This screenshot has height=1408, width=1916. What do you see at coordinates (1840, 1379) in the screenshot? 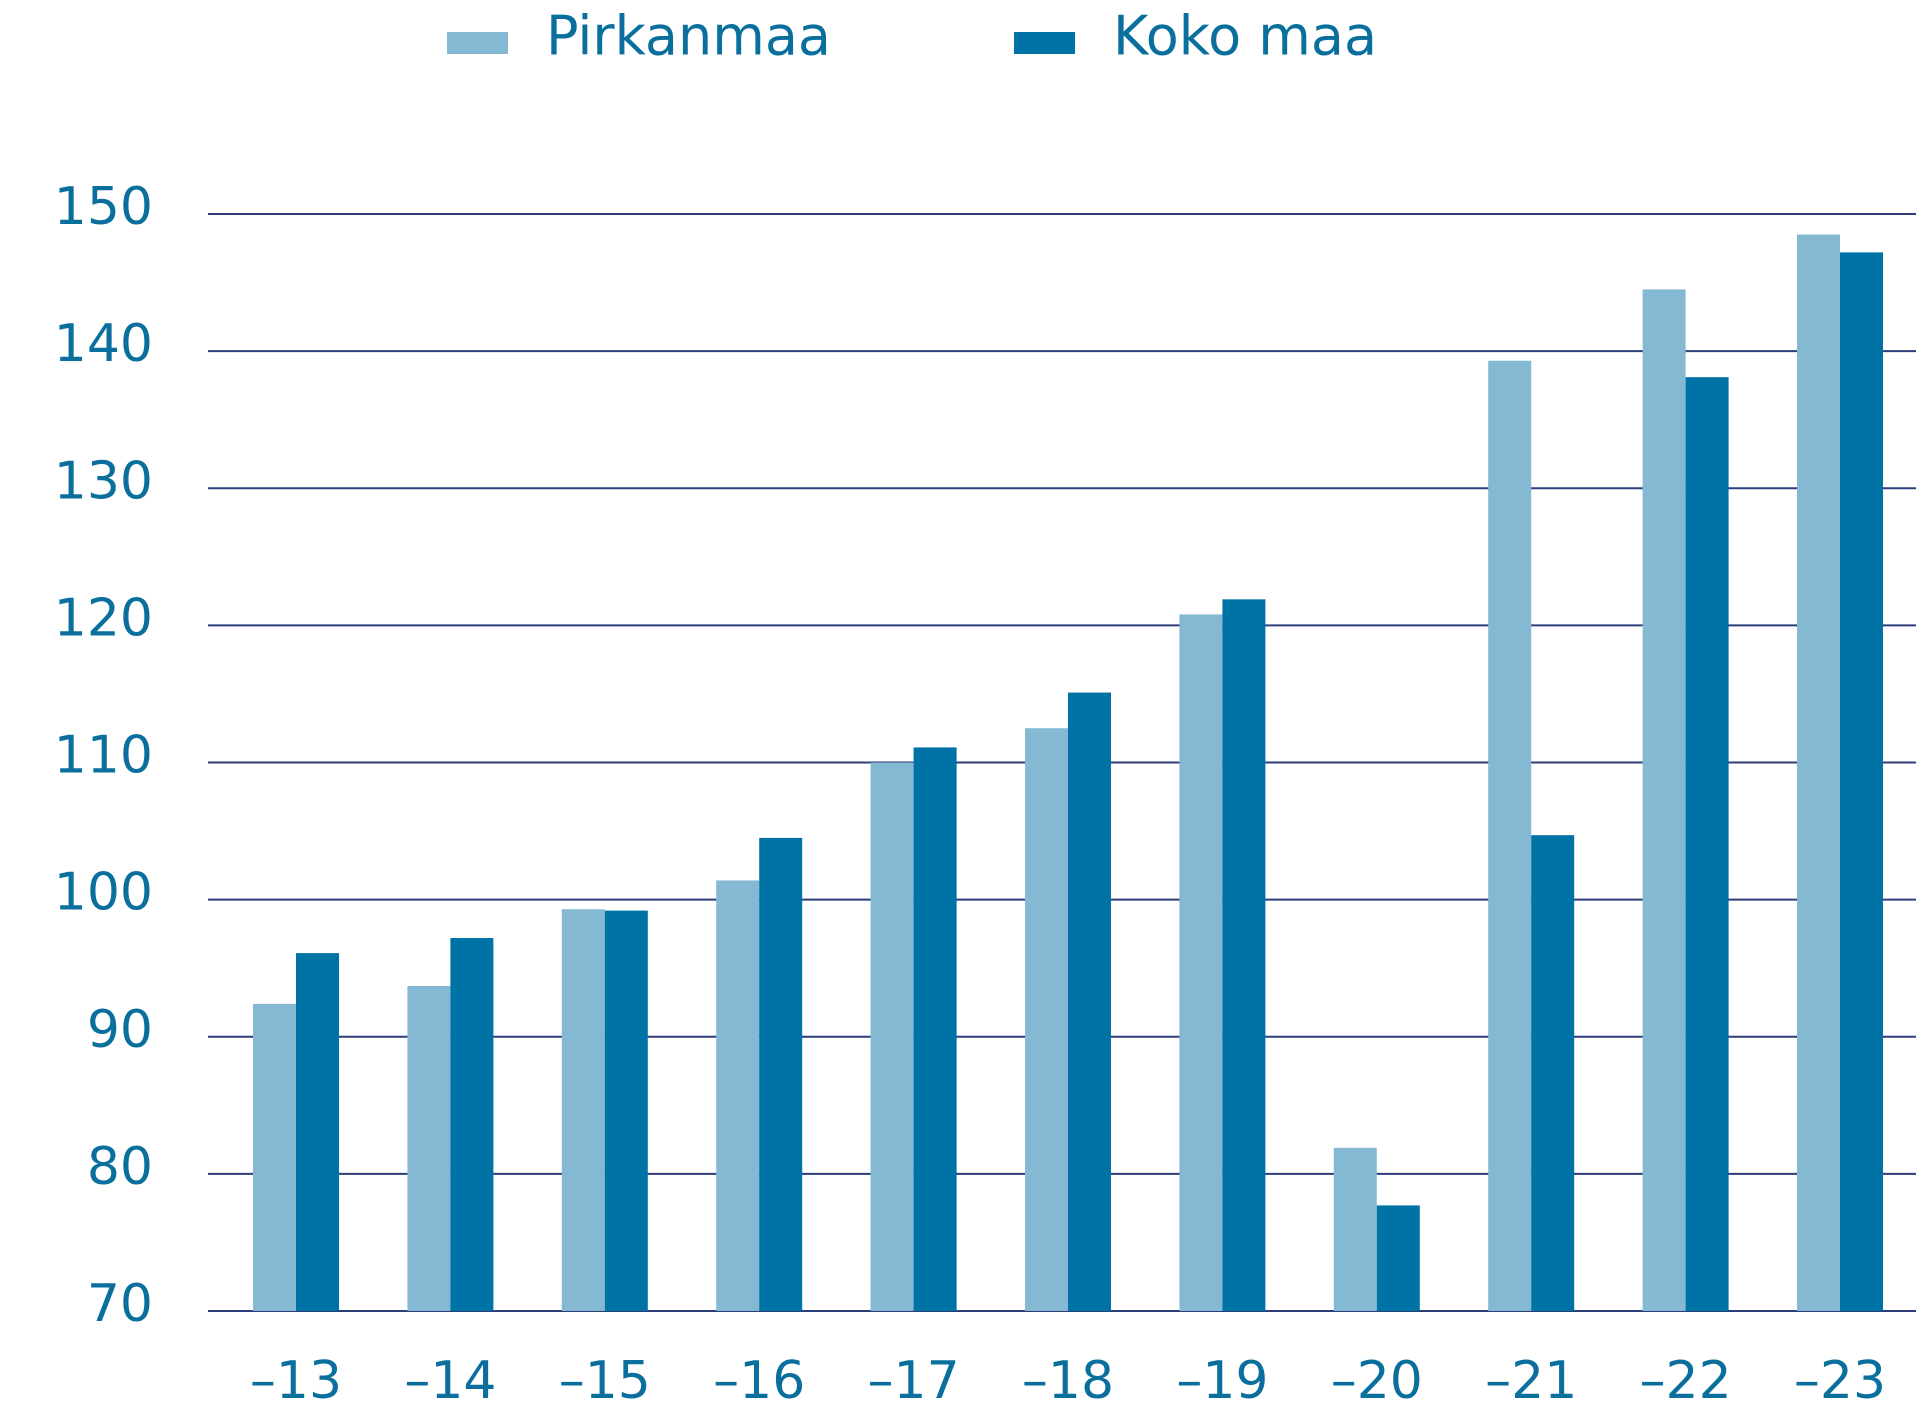
I see `x-tick-label: –23` at bounding box center [1840, 1379].